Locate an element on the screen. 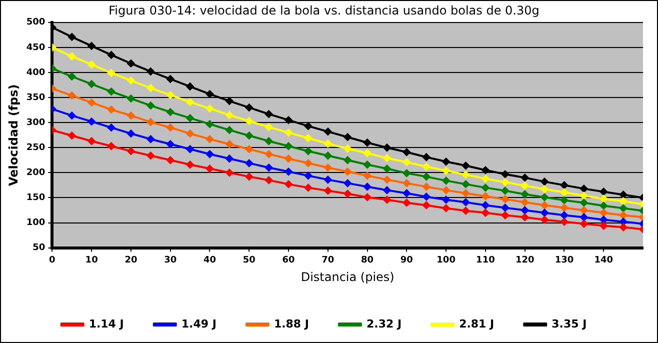 This screenshot has width=658, height=343. x-tick-label: 120 is located at coordinates (524, 261).